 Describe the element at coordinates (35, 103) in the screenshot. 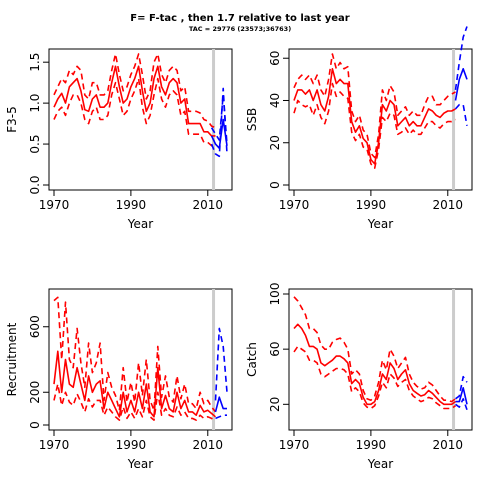

I see `y-tick-label: 1.0` at that location.